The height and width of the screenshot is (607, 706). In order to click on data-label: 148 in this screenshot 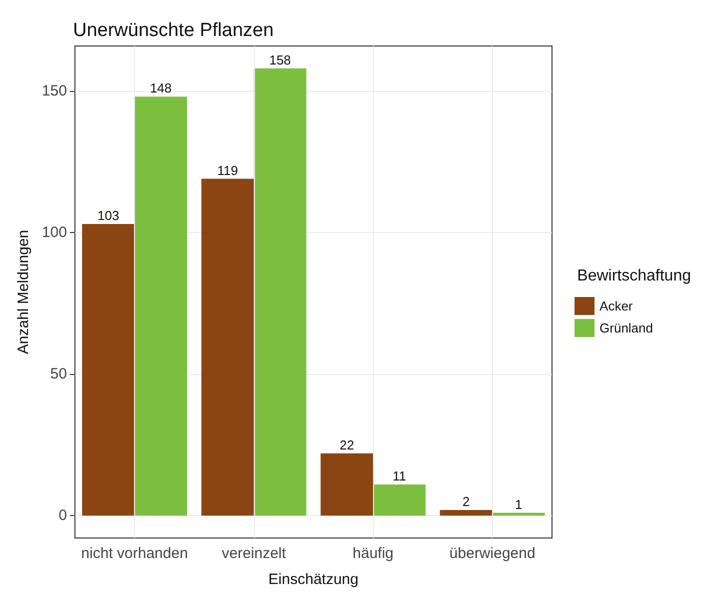, I will do `click(161, 88)`.